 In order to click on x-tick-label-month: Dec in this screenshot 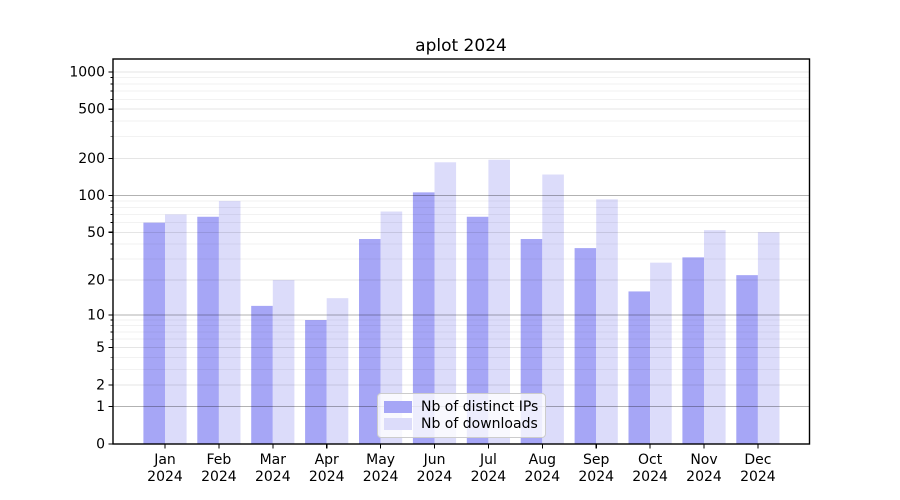, I will do `click(757, 460)`.